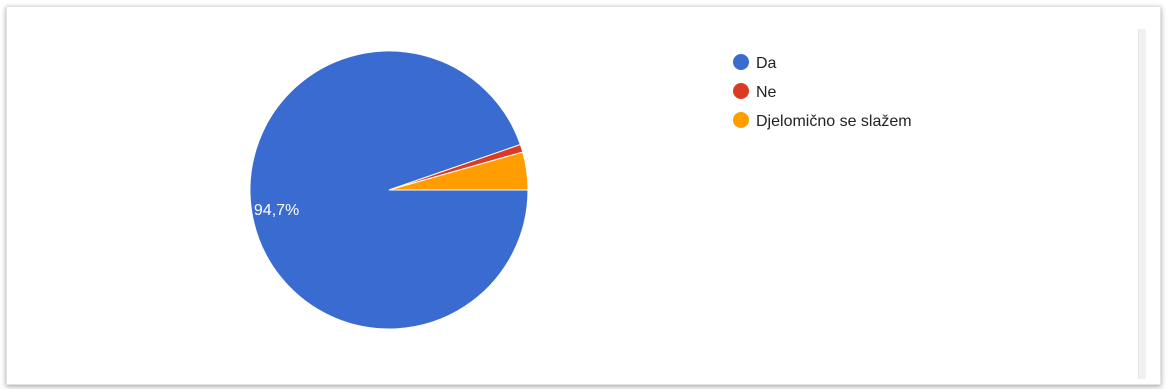 The height and width of the screenshot is (389, 1167). What do you see at coordinates (1142, 204) in the screenshot?
I see `scrollbar` at bounding box center [1142, 204].